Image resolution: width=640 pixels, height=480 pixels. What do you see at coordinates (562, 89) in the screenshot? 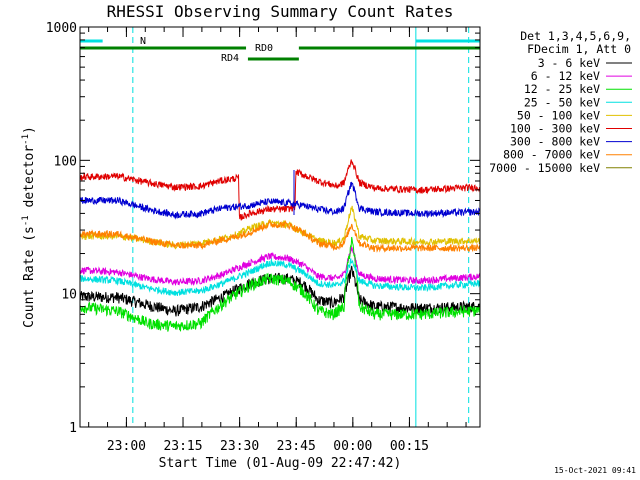
I see `legend-label-2: 12 - 25 keV` at bounding box center [562, 89].